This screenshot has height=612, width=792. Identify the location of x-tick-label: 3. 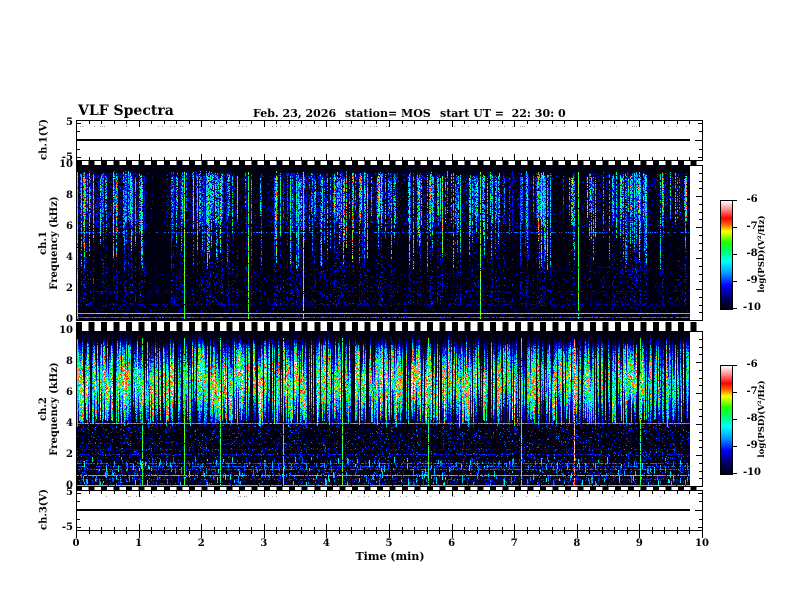
(264, 543).